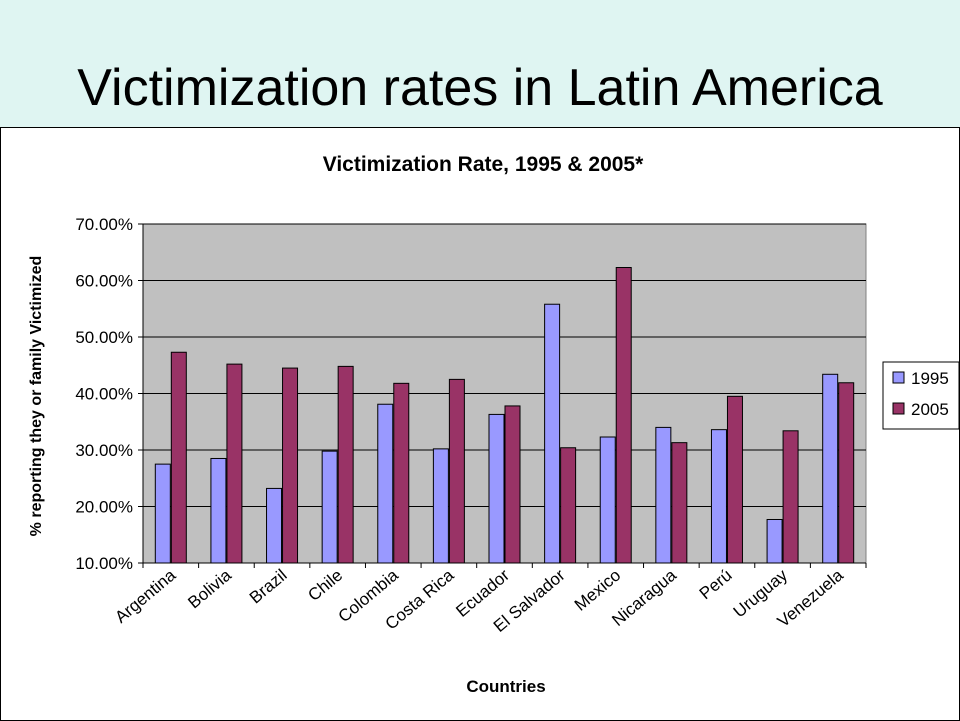 Image resolution: width=960 pixels, height=721 pixels. Describe the element at coordinates (552, 433) in the screenshot. I see `bar-1995-el-salvador` at that location.